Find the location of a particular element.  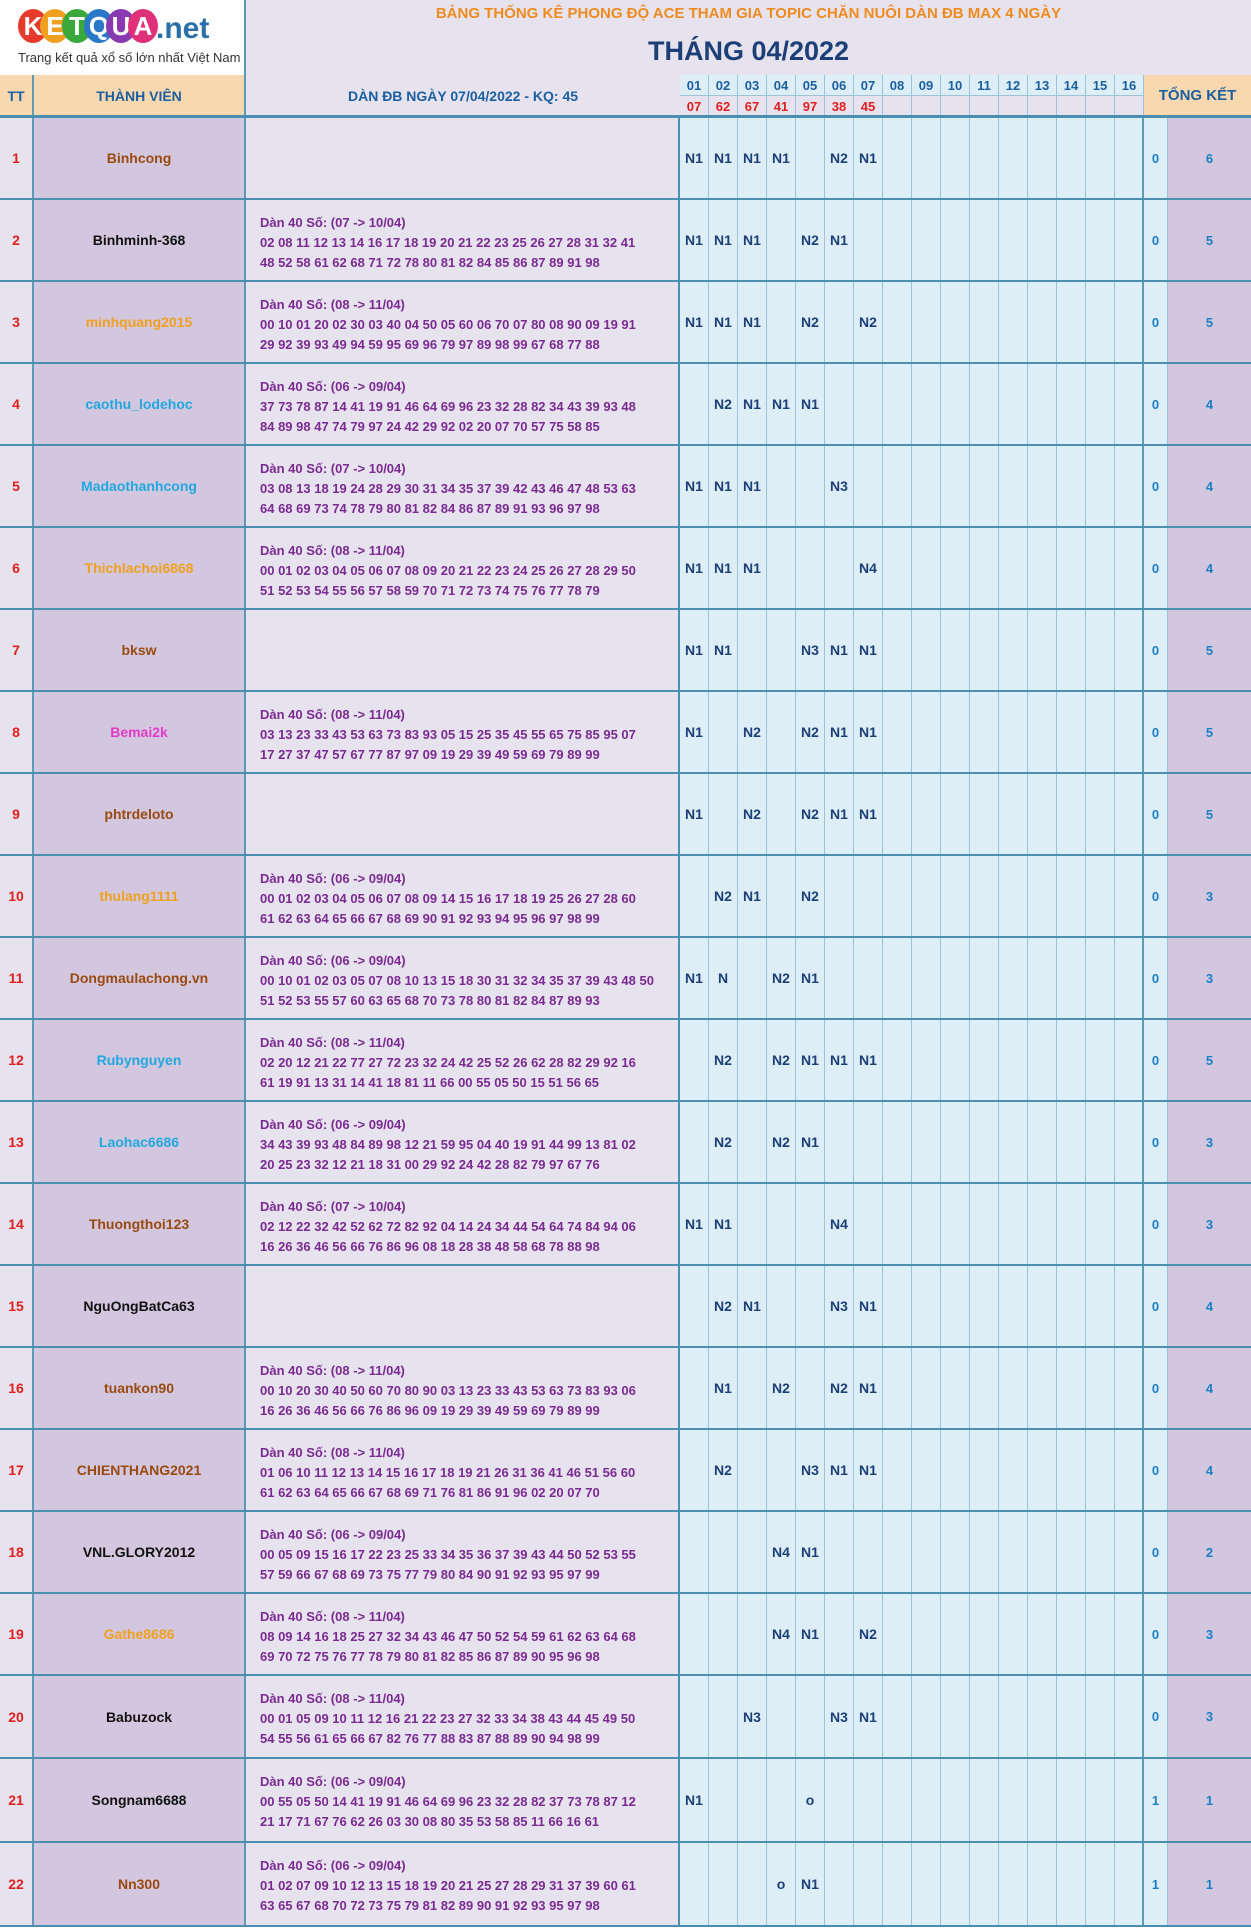

day-result-cell: N2 is located at coordinates (723, 1306).